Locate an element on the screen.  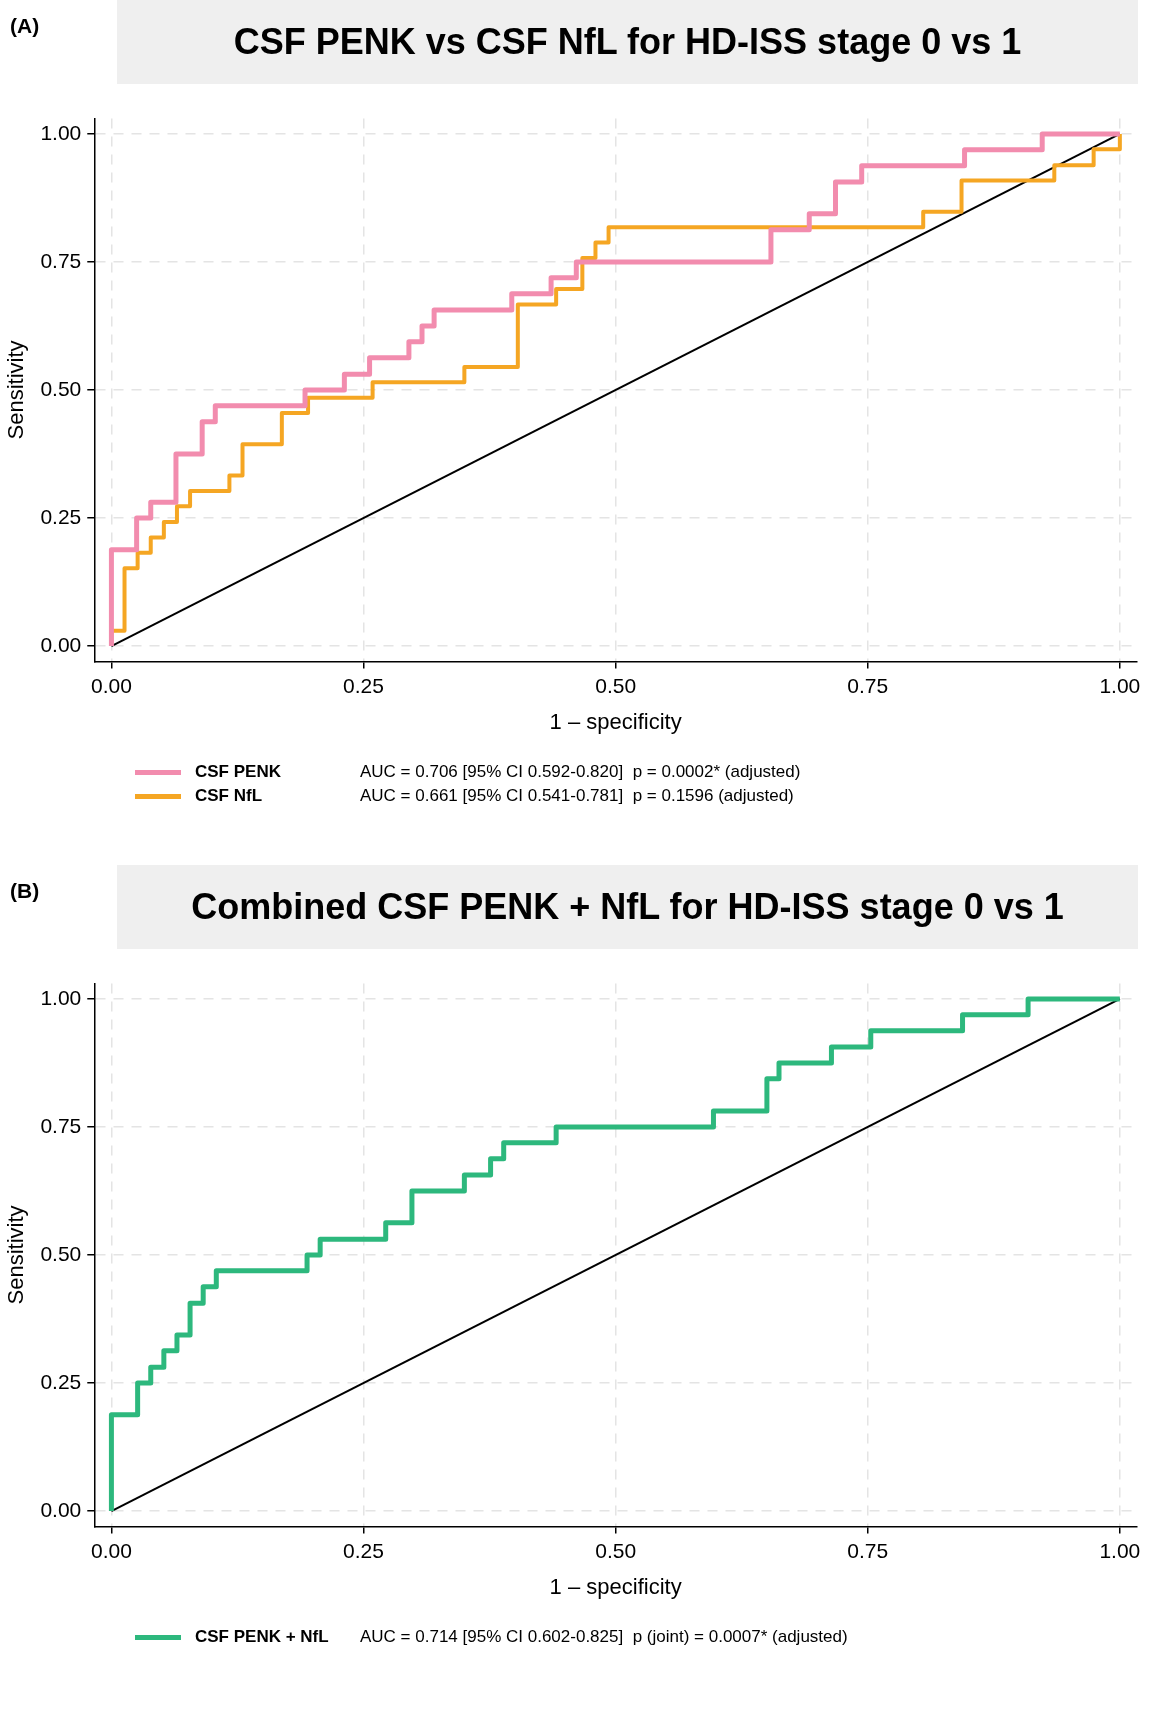
text: (A) is located at coordinates (25, 26).